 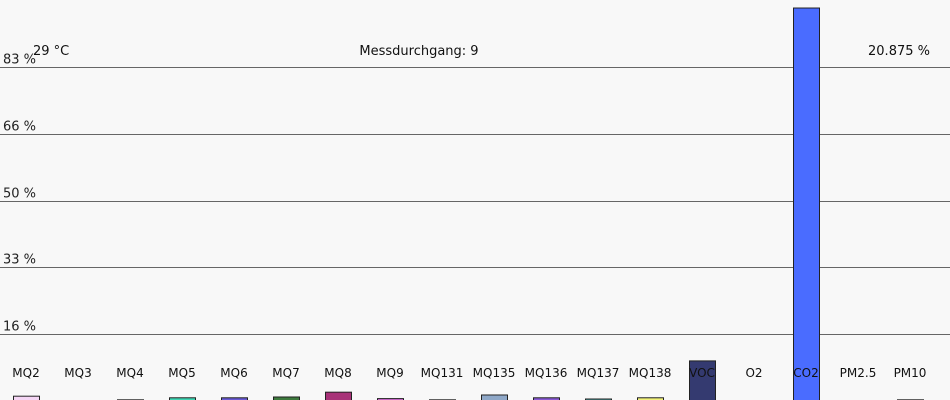 I want to click on y-tick-label: 16 %, so click(x=19, y=327).